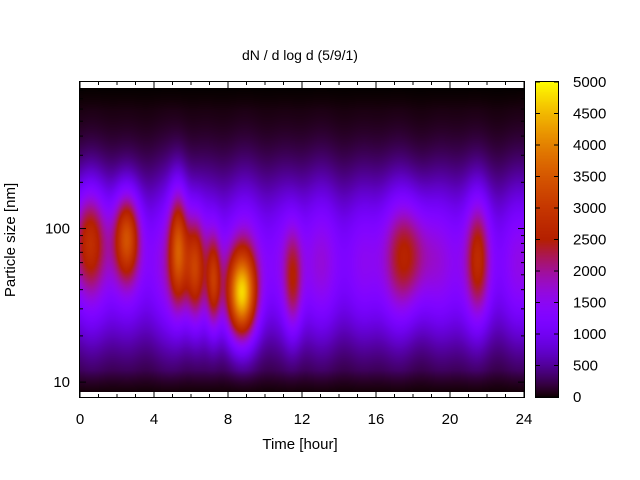 Image resolution: width=640 pixels, height=480 pixels. Describe the element at coordinates (10, 240) in the screenshot. I see `y-axis-label: Particle size [nm]` at that location.